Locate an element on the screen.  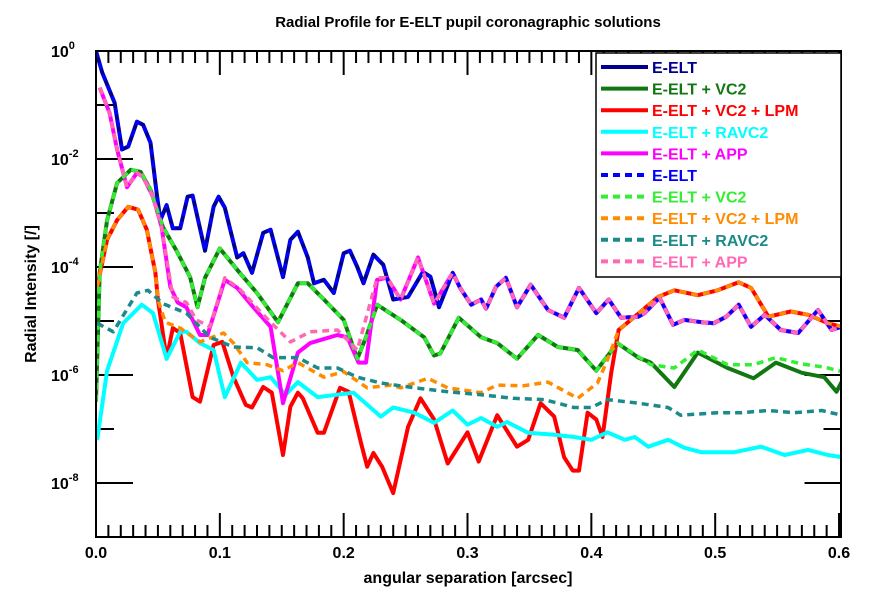
y-tick-exponent: -4 is located at coordinates (74, 262).